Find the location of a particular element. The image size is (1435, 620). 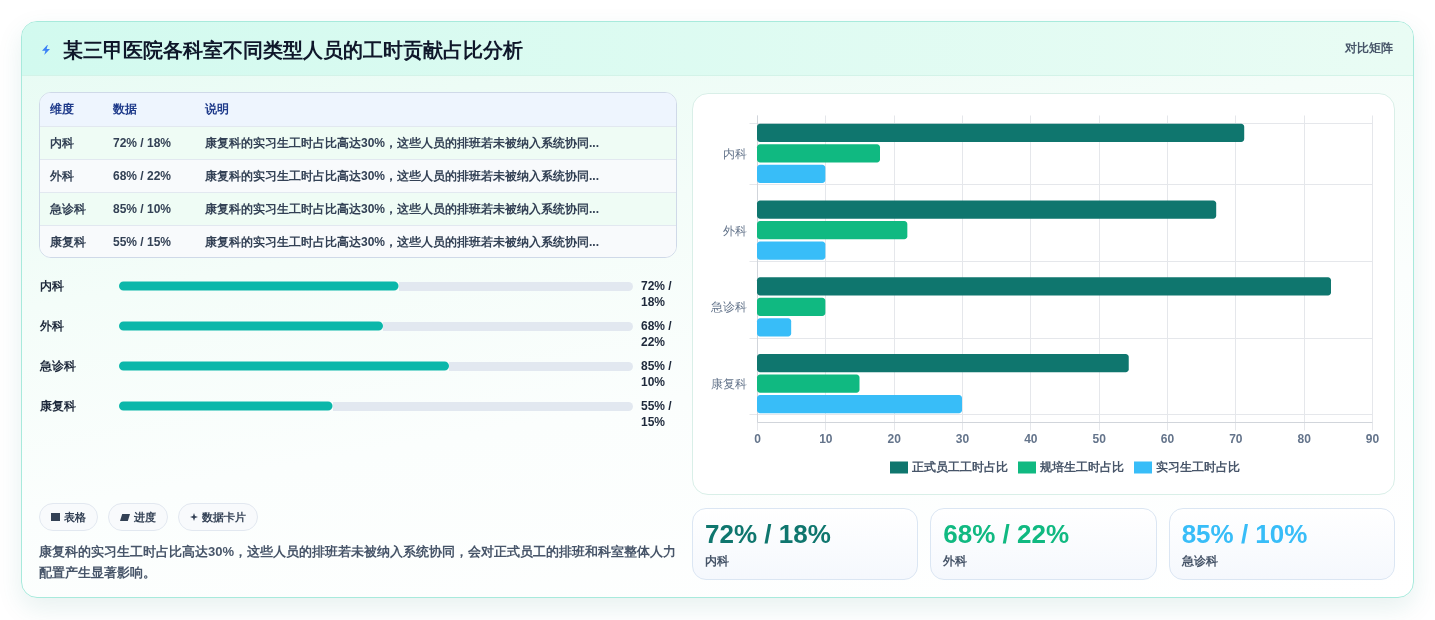

data-label: 68% / 22% is located at coordinates (657, 334).